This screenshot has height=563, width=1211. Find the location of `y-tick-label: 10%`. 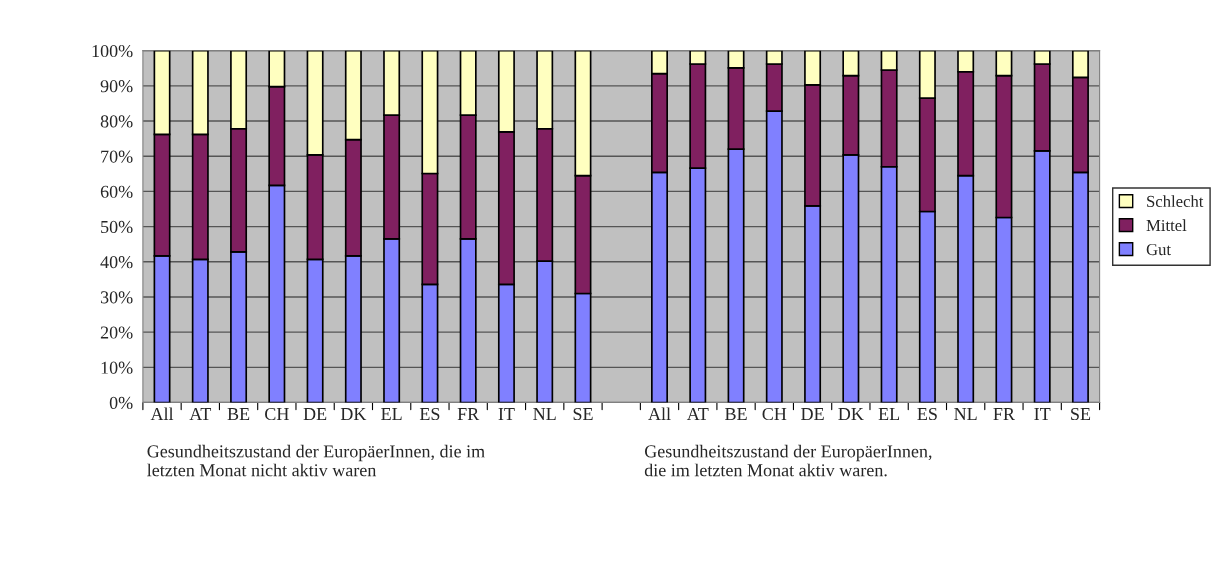

y-tick-label: 10% is located at coordinates (117, 367).